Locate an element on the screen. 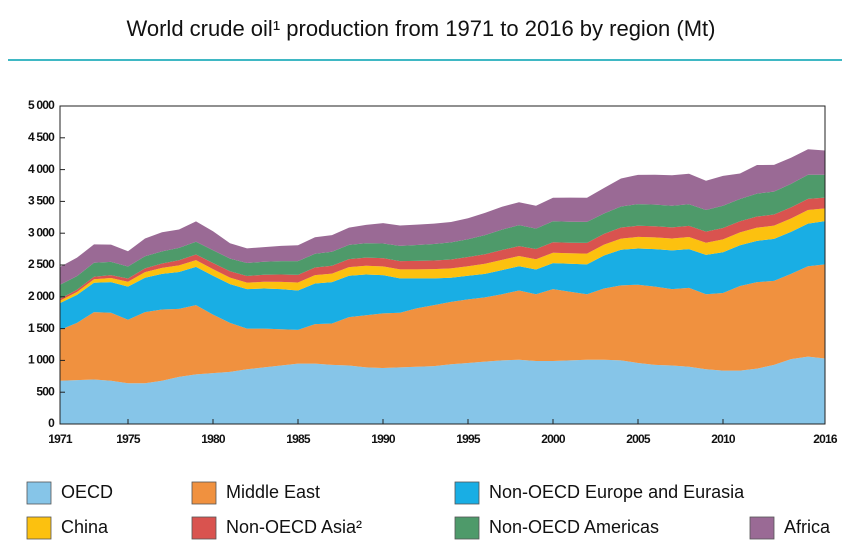  y-tick-label: 2 000 is located at coordinates (41, 296).